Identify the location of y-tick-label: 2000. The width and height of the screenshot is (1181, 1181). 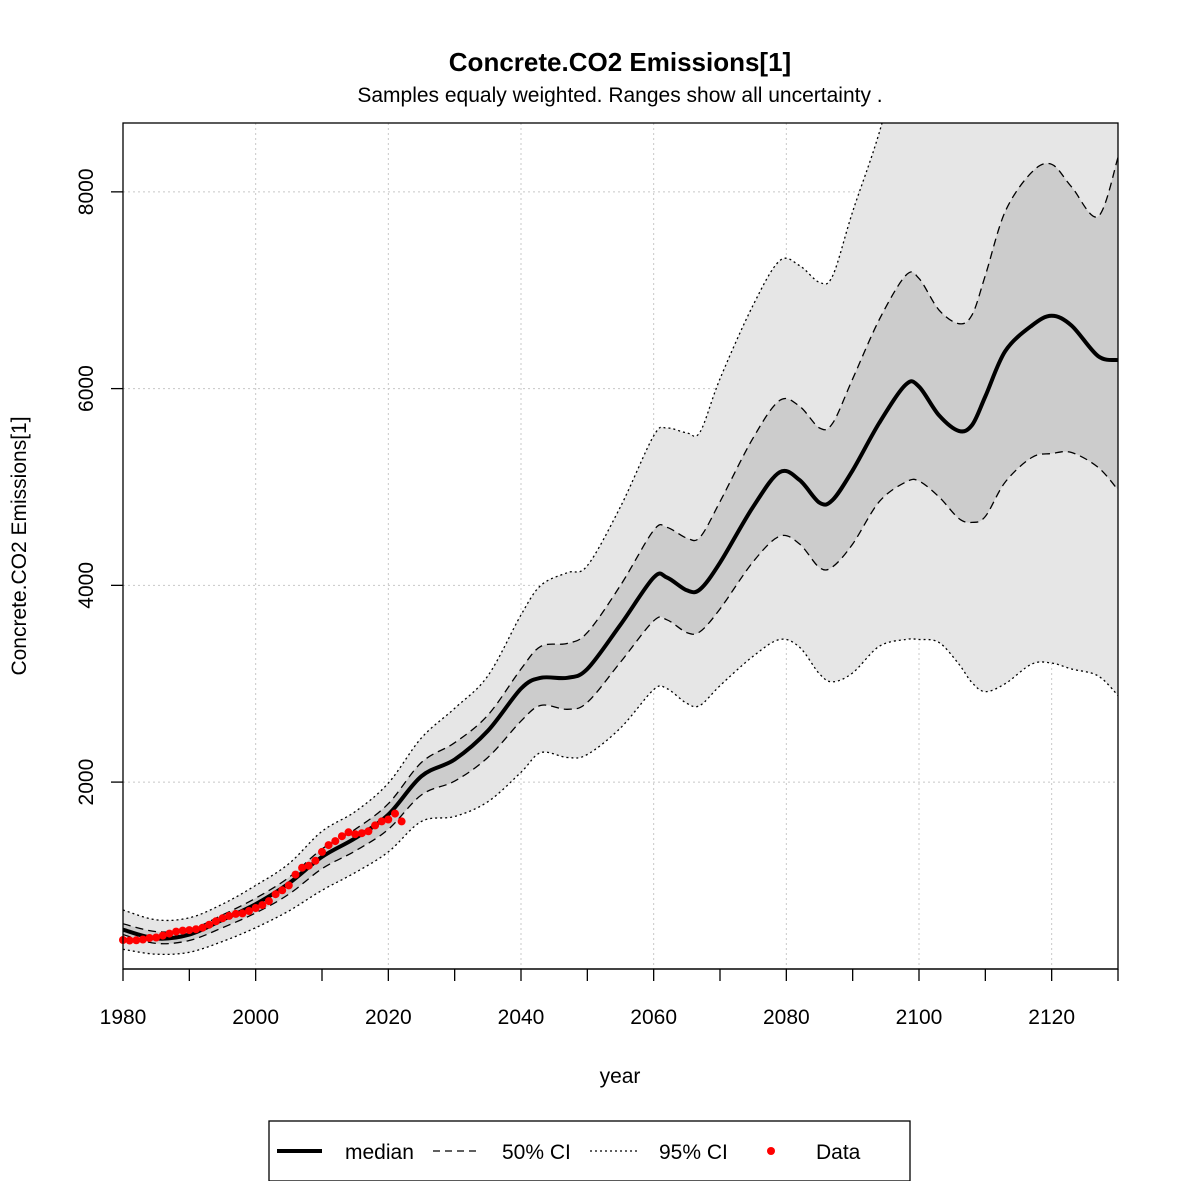
(86, 782).